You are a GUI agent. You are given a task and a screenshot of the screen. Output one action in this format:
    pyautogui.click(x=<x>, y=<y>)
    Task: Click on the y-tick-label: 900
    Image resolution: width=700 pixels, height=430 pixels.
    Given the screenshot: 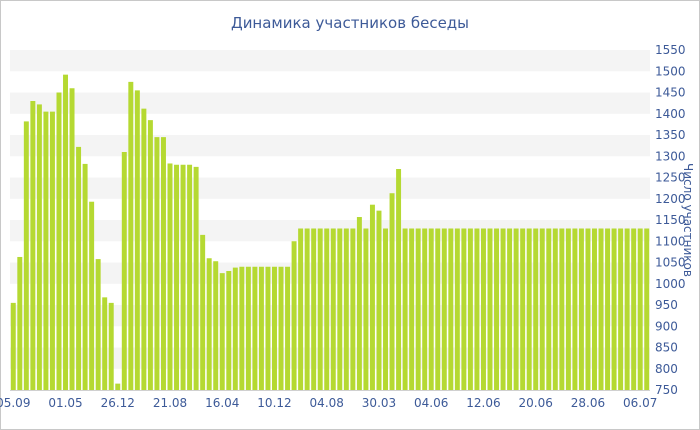 What is the action you would take?
    pyautogui.click(x=666, y=326)
    